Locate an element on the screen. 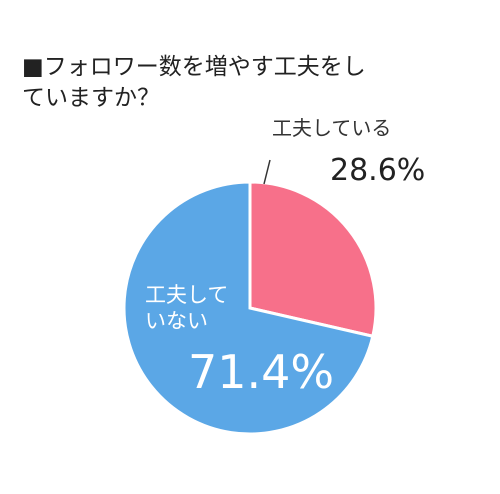  leader-line is located at coordinates (267, 172).